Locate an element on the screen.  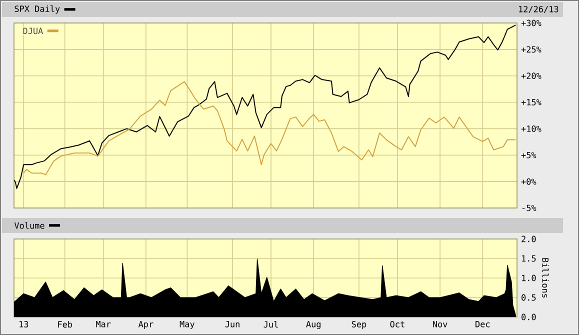
y-tick-label: +5% is located at coordinates (528, 155).